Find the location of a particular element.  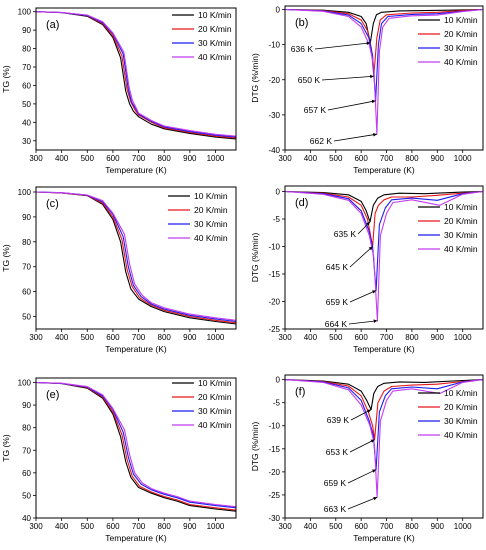

peak-annotation: 645 K is located at coordinates (337, 267).